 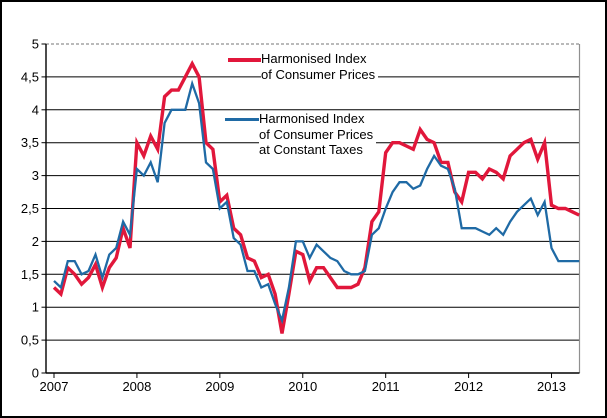 I want to click on legend-line-swatch-hicp_ct, so click(x=242, y=119).